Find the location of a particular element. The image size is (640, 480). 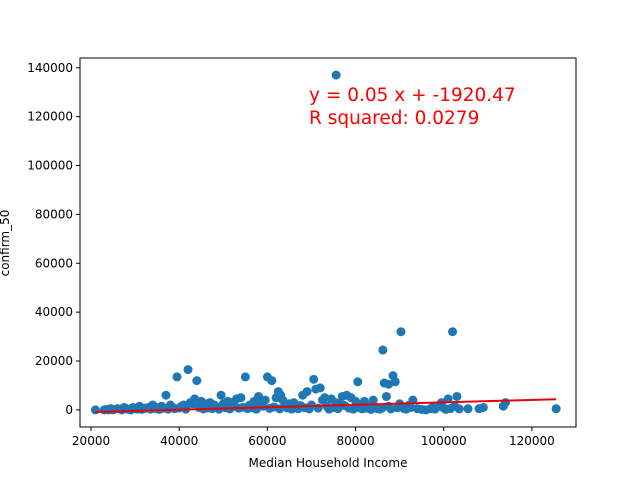

y-tick-label: 0 is located at coordinates (69, 410).